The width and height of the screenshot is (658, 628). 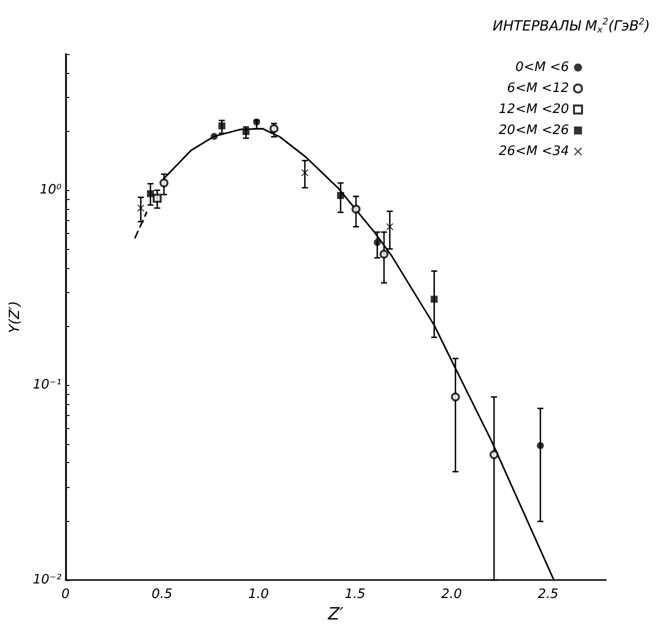 What do you see at coordinates (65, 594) in the screenshot?
I see `x-tick-label: 0` at bounding box center [65, 594].